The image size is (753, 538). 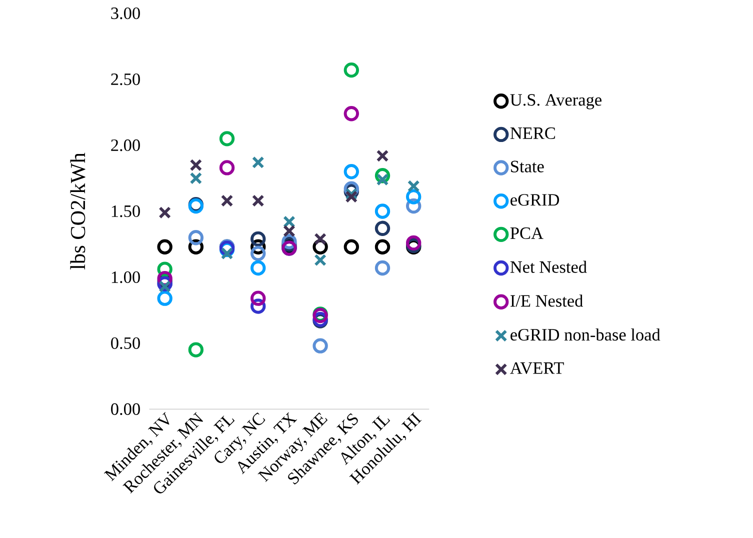 I want to click on y-tick-label: 1.50, so click(x=126, y=211).